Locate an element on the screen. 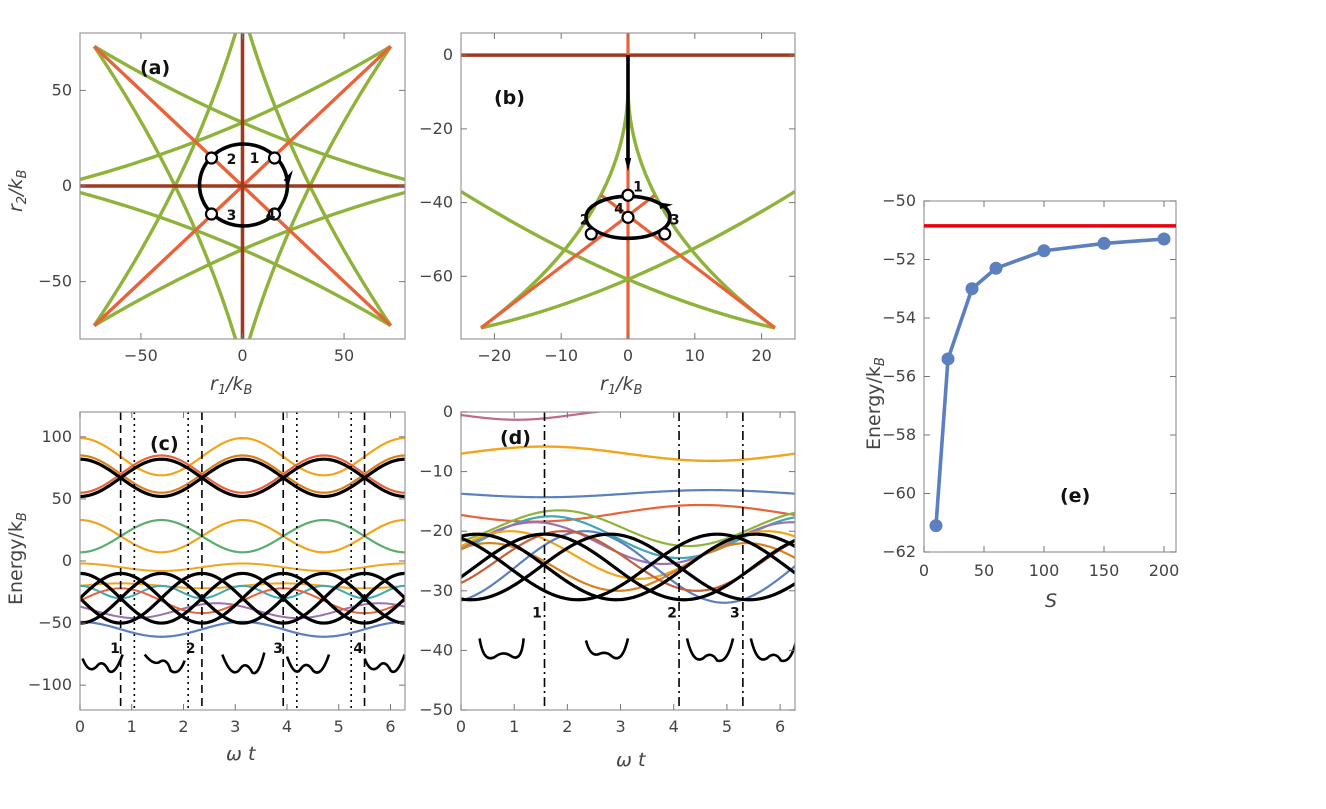 The image size is (1326, 809). panel-a: 12 3 4 −50 0 50 50 0 −50 (a) r1/kB r2/kB is located at coordinates (205, 215).